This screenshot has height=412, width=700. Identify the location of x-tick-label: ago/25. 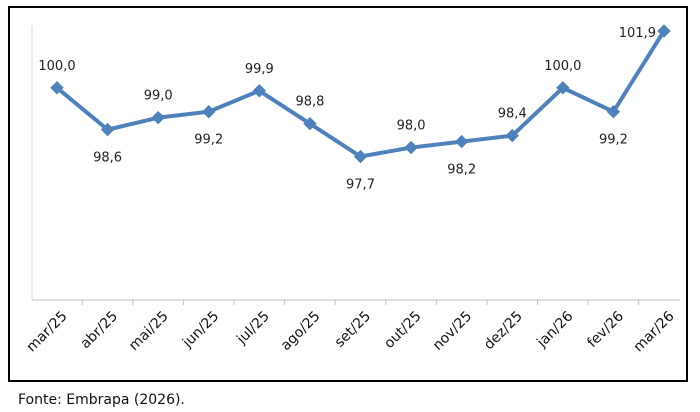
(301, 331).